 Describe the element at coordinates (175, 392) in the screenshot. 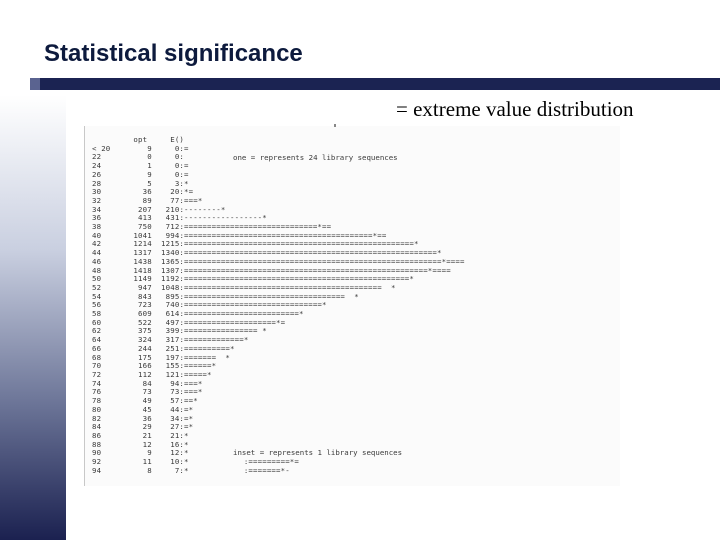

I see `row-expected: 73` at that location.